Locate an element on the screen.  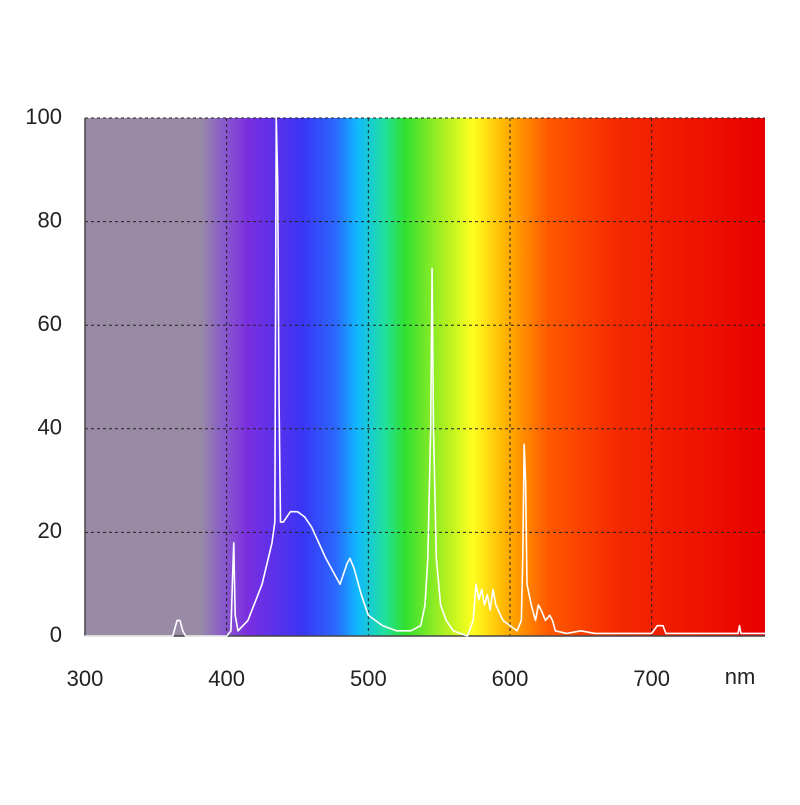
x-tick-label: 600 is located at coordinates (510, 678).